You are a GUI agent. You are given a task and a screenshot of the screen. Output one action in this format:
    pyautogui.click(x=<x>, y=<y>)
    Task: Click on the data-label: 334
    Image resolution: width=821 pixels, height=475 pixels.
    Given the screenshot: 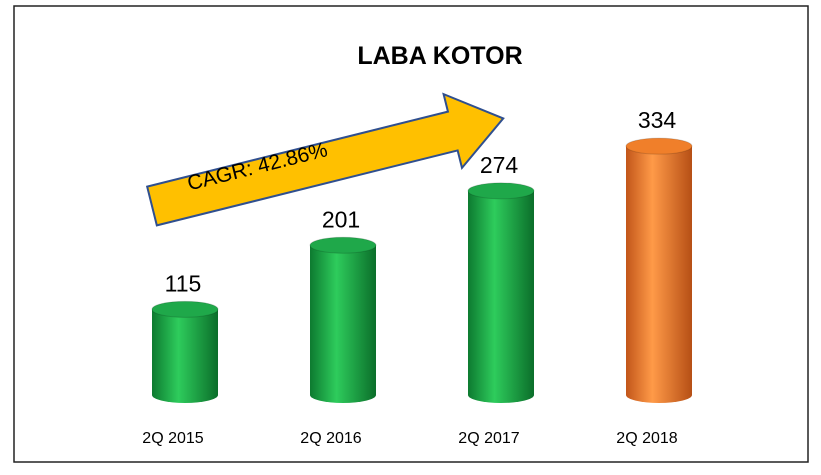 What is the action you would take?
    pyautogui.click(x=657, y=120)
    